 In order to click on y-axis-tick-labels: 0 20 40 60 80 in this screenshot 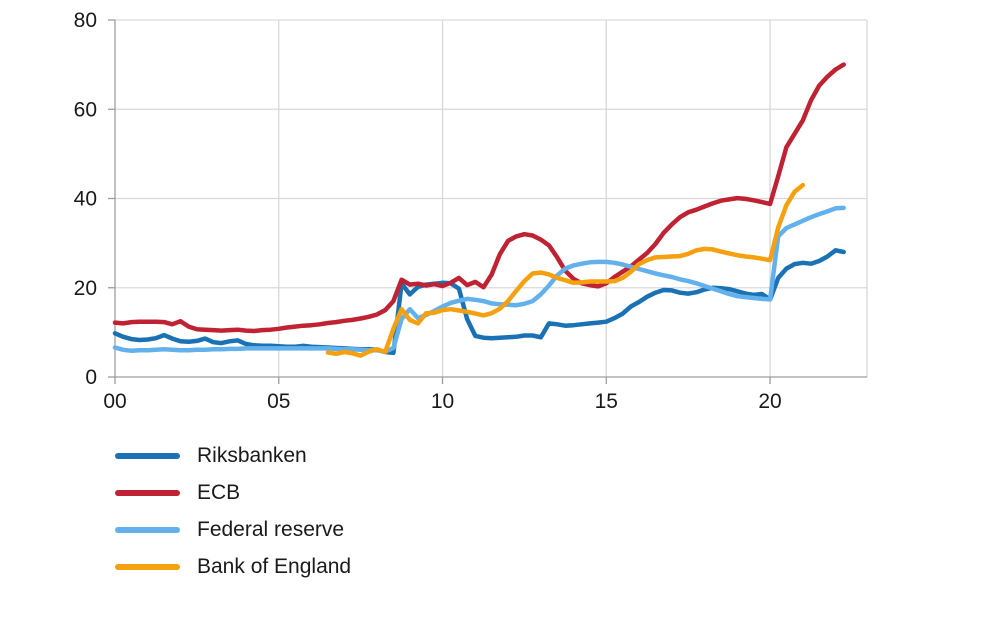, I will do `click(85, 199)`.